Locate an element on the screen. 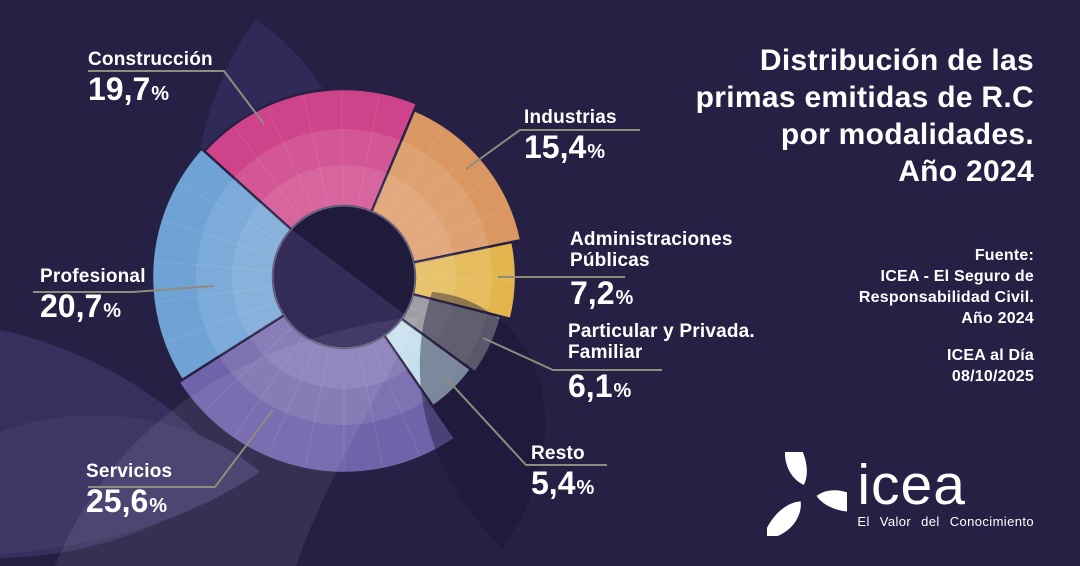 This screenshot has height=566, width=1080. slice-name-line2: Públicas is located at coordinates (610, 260).